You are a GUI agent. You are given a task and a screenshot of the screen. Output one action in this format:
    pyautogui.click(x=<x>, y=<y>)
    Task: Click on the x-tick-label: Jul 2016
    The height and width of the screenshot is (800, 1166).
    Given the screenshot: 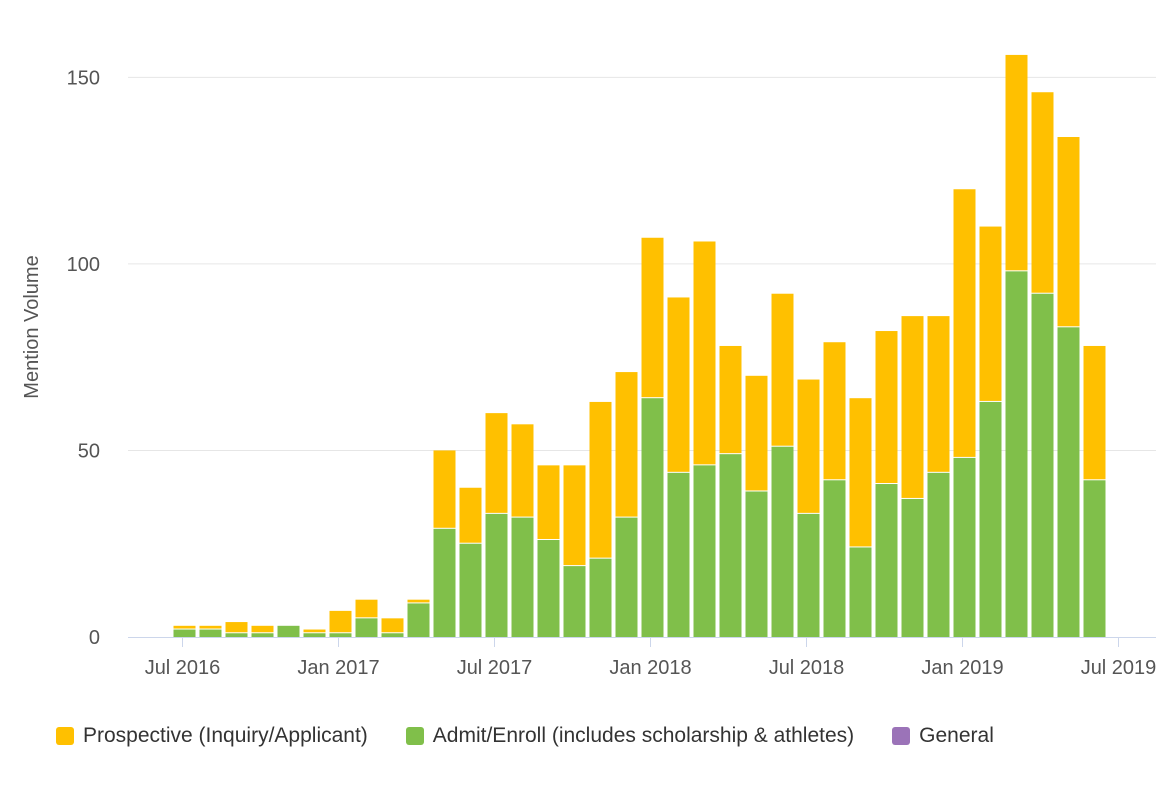 What is the action you would take?
    pyautogui.click(x=183, y=668)
    